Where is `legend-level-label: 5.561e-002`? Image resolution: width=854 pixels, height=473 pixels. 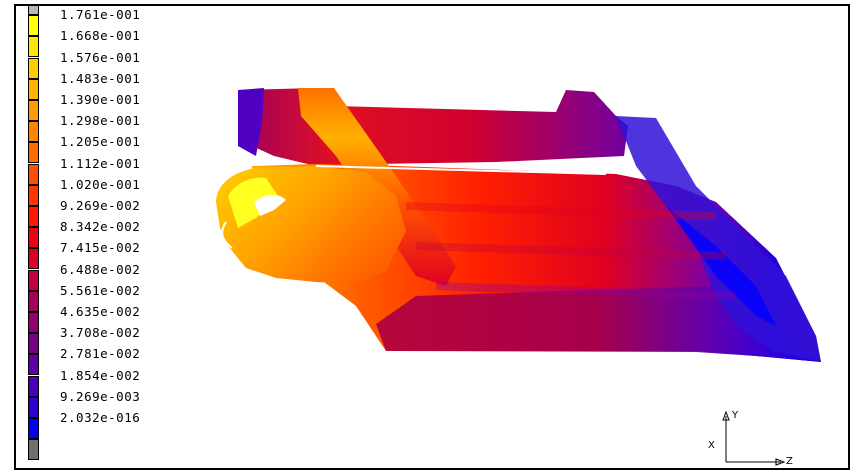 legend-level-label: 5.561e-002 is located at coordinates (100, 290).